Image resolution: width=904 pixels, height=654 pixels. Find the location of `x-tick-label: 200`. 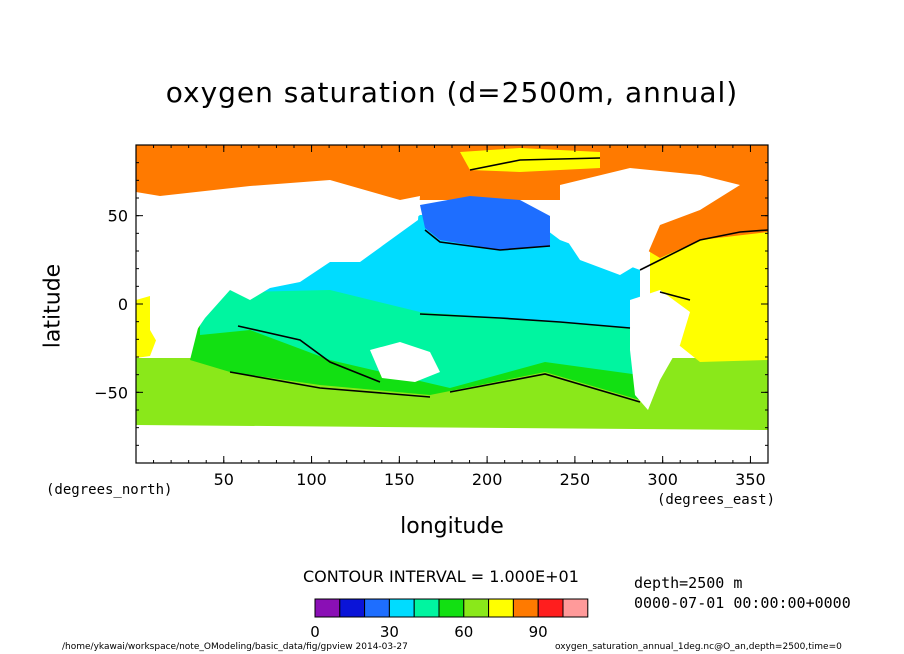

x-tick-label: 200 is located at coordinates (487, 479).